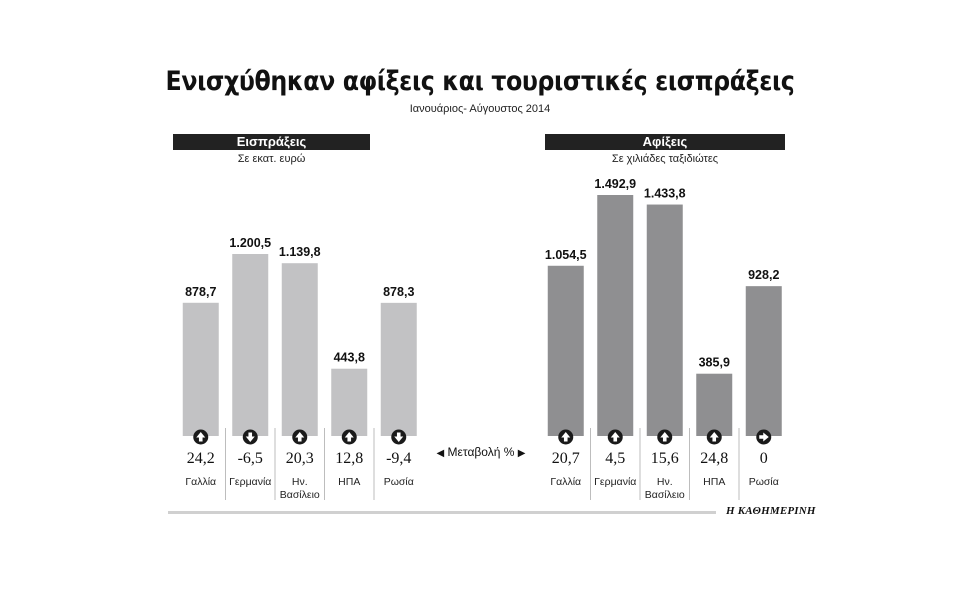  Describe the element at coordinates (665, 495) in the screenshot. I see `category-label-arrivals-3: Βασίλειο` at that location.